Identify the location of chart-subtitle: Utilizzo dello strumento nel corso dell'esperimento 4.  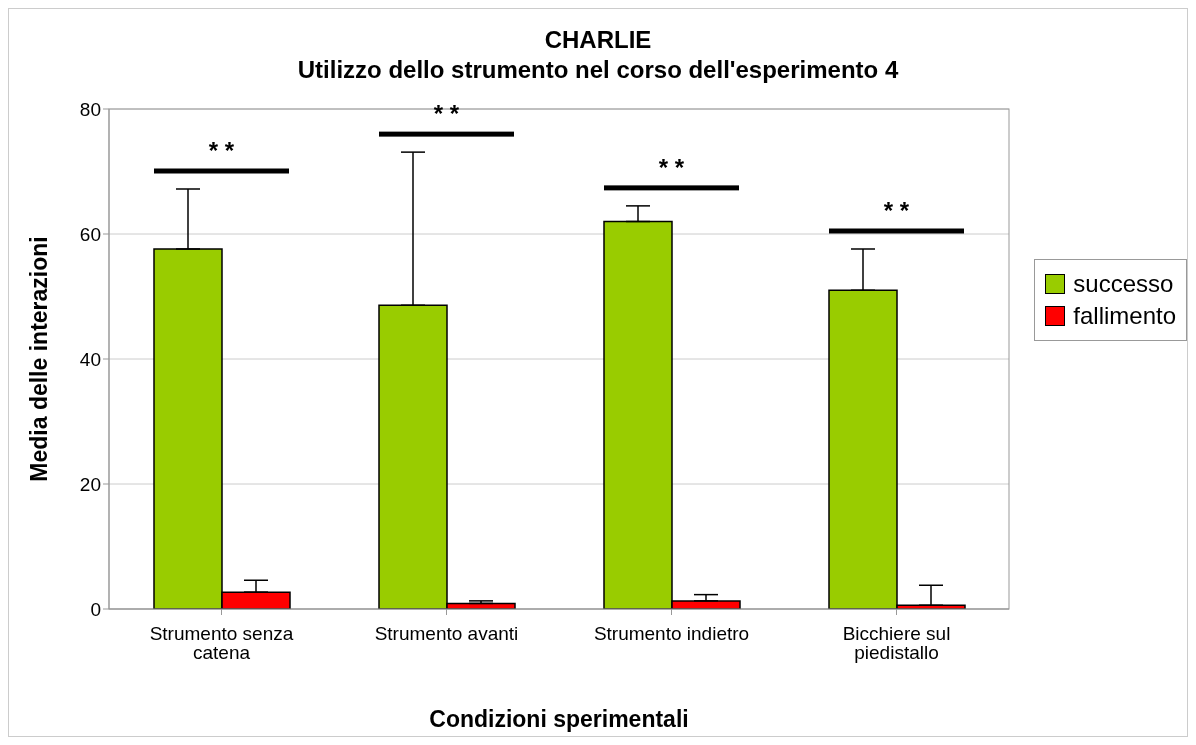
(598, 70).